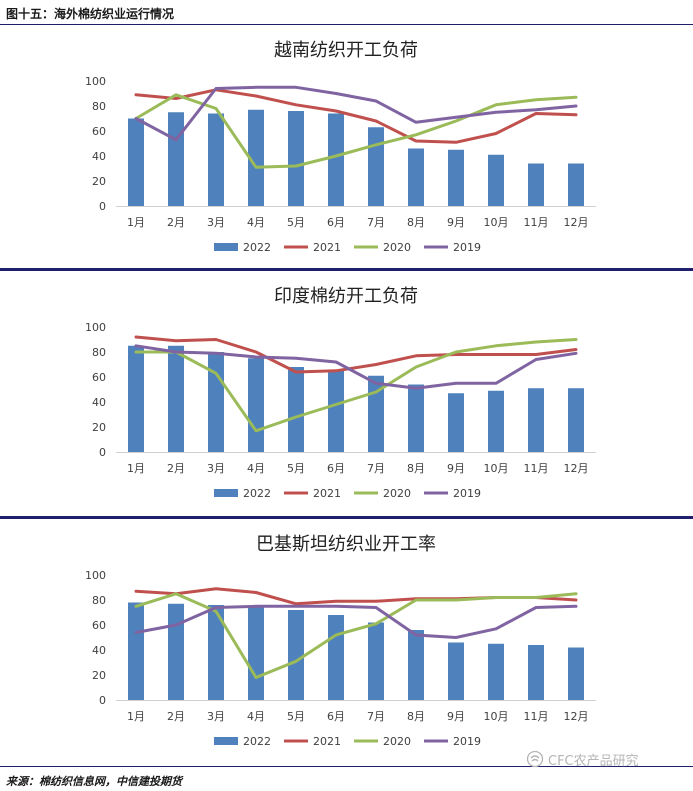 Image resolution: width=693 pixels, height=791 pixels. I want to click on x-tick-label: 2月, so click(176, 222).